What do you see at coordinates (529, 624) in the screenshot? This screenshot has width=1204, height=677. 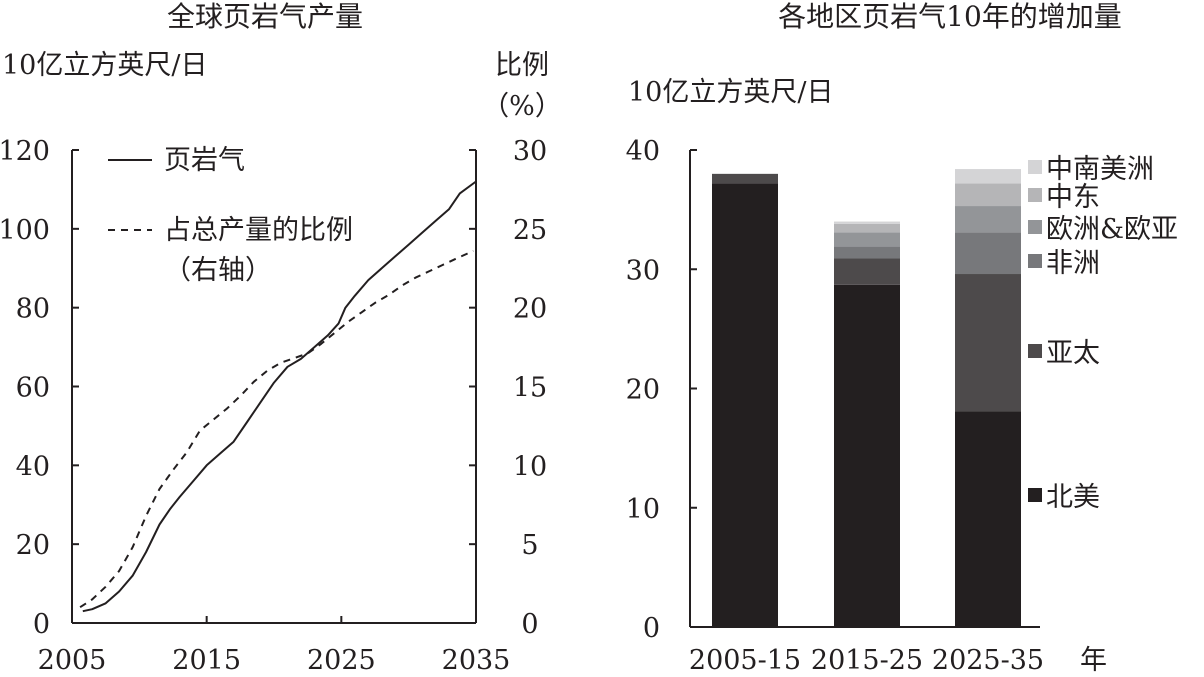 I see `right-y-tick-label: 0` at bounding box center [529, 624].